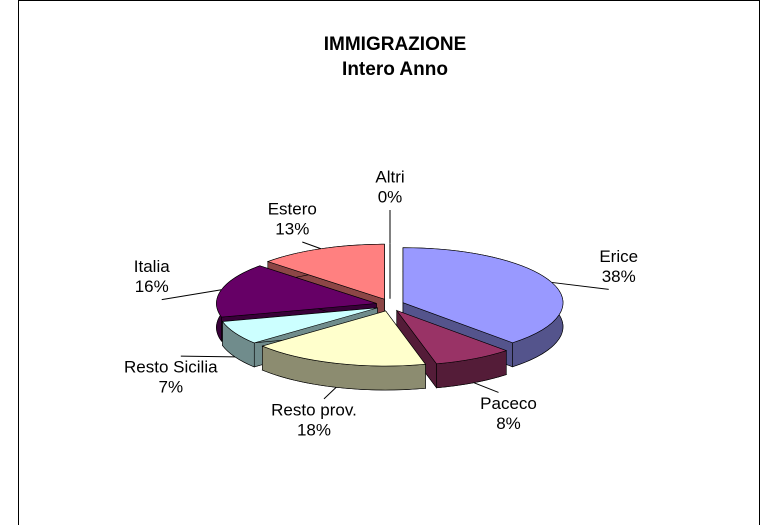  What do you see at coordinates (508, 423) in the screenshot?
I see `slice-value-label: 8%` at bounding box center [508, 423].